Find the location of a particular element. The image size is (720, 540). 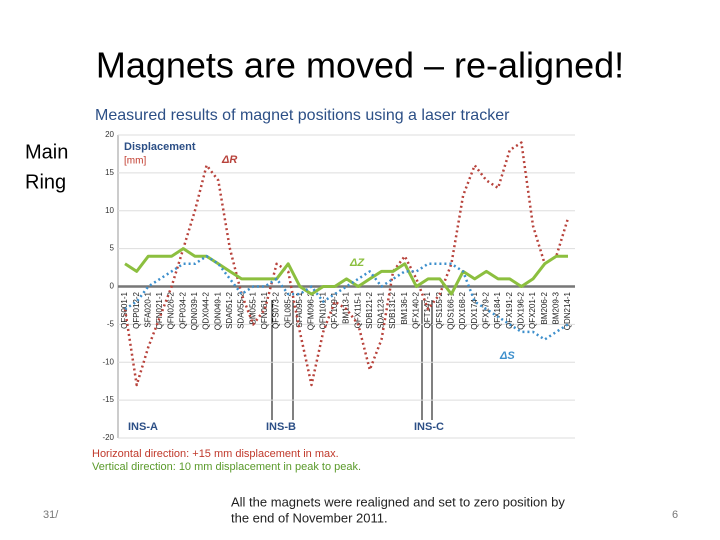

x-tick-label: QFL085-2 is located at coordinates (287, 309).